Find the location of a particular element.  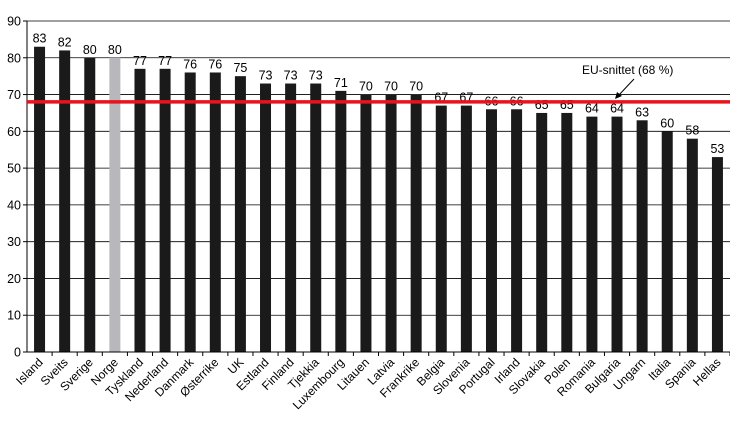

y-tick-label: 40 is located at coordinates (14, 205).